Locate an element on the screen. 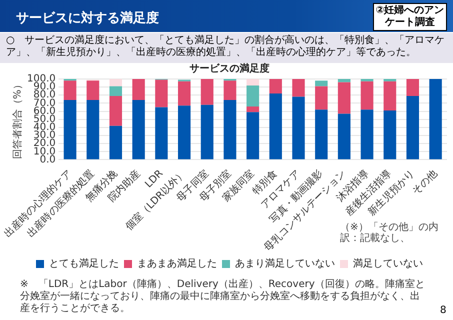 This screenshot has height=320, width=453. text: ②妊婦へのアンケート調査 is located at coordinates (410, 17).